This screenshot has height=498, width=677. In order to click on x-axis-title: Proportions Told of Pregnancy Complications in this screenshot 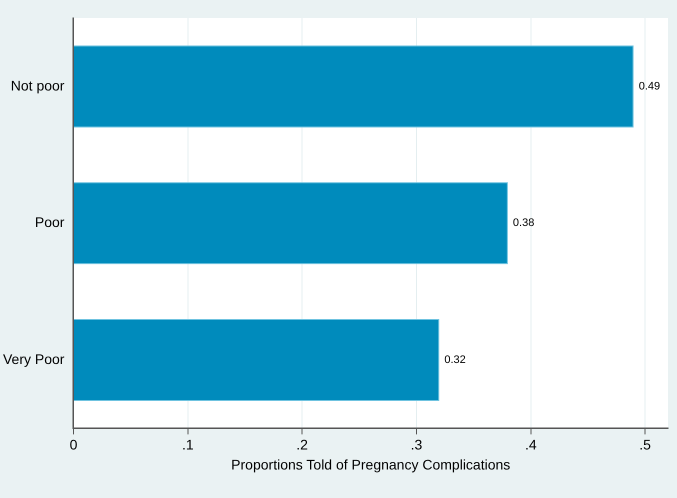, I will do `click(370, 464)`.